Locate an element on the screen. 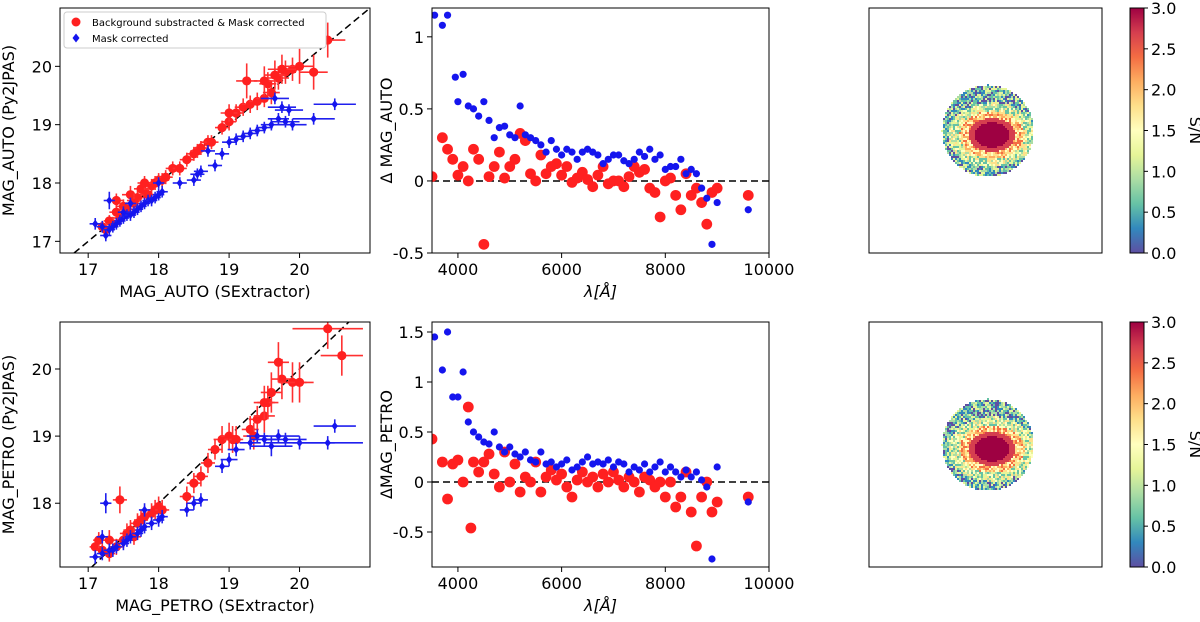 Image resolution: width=1200 pixels, height=622 pixels. plot-area is located at coordinates (226, 444).